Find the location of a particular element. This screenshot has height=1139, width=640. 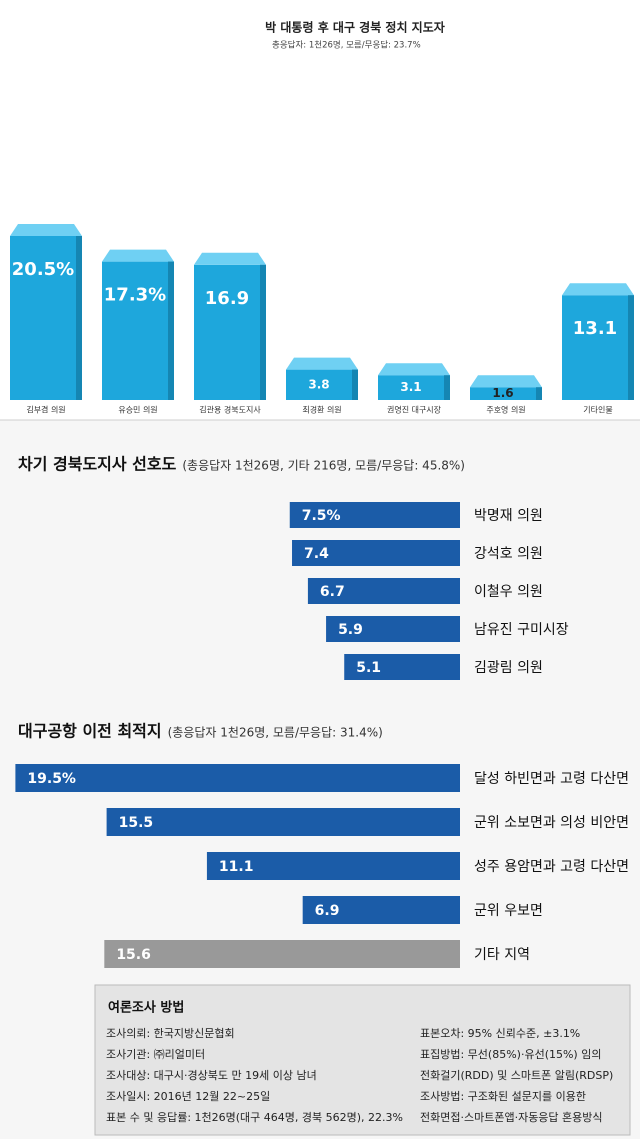

value-label: 16.9 is located at coordinates (227, 298).